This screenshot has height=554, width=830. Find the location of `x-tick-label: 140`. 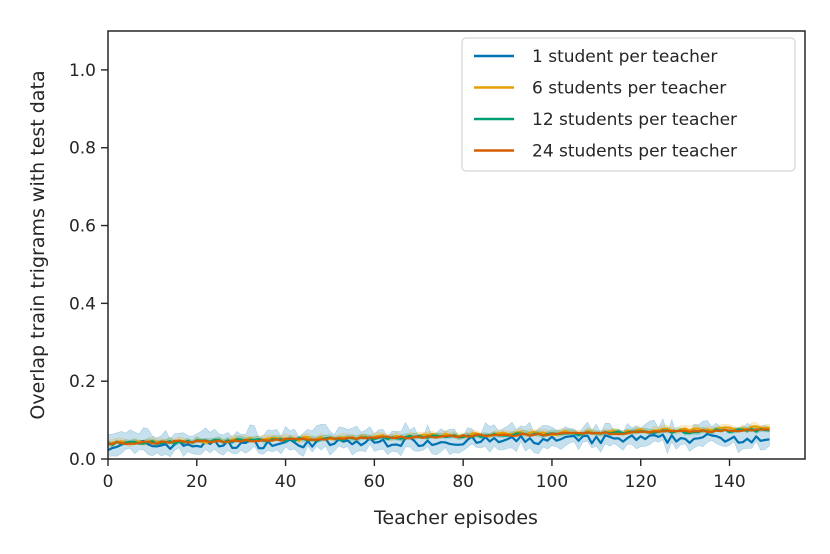

x-tick-label: 140 is located at coordinates (729, 482).